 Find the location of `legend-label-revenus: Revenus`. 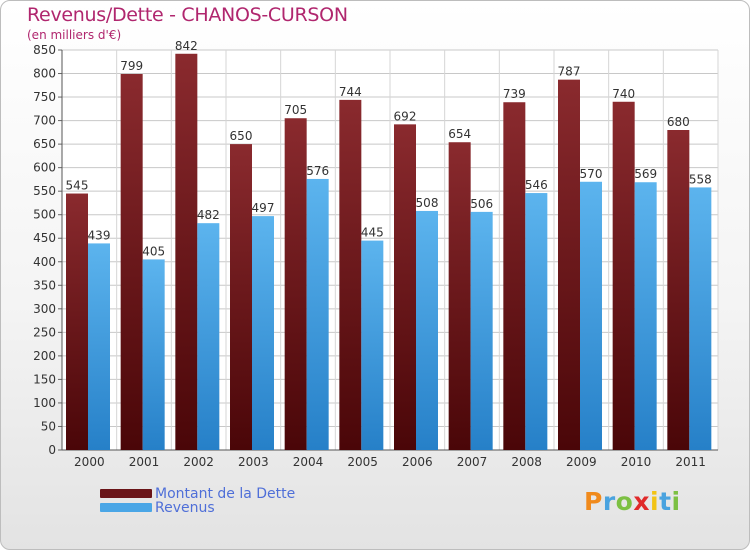

legend-label-revenus: Revenus is located at coordinates (185, 508).